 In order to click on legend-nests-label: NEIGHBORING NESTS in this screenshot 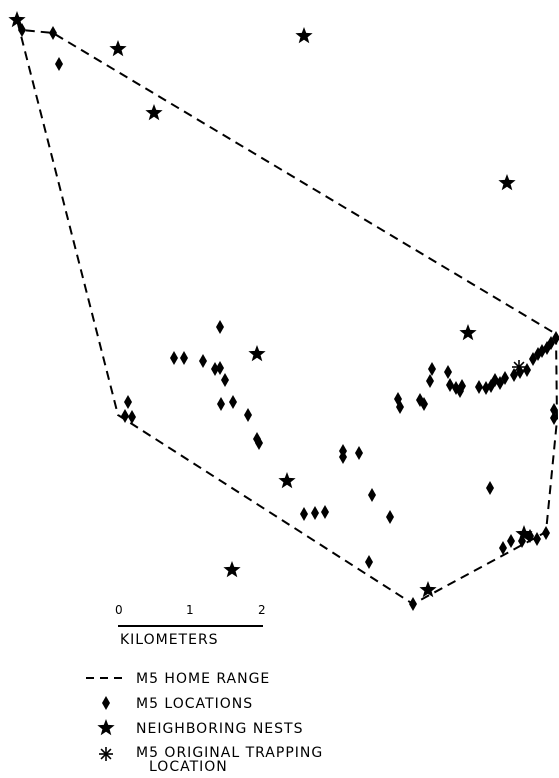, I will do `click(219, 729)`.